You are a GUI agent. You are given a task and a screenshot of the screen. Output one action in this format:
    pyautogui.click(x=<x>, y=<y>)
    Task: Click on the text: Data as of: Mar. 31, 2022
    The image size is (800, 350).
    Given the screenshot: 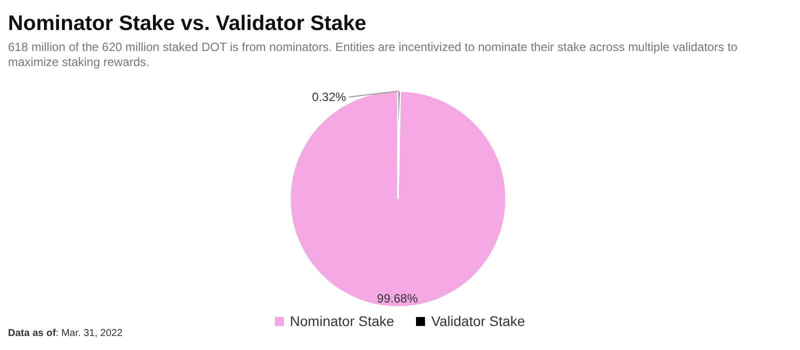 What is the action you would take?
    pyautogui.click(x=65, y=333)
    